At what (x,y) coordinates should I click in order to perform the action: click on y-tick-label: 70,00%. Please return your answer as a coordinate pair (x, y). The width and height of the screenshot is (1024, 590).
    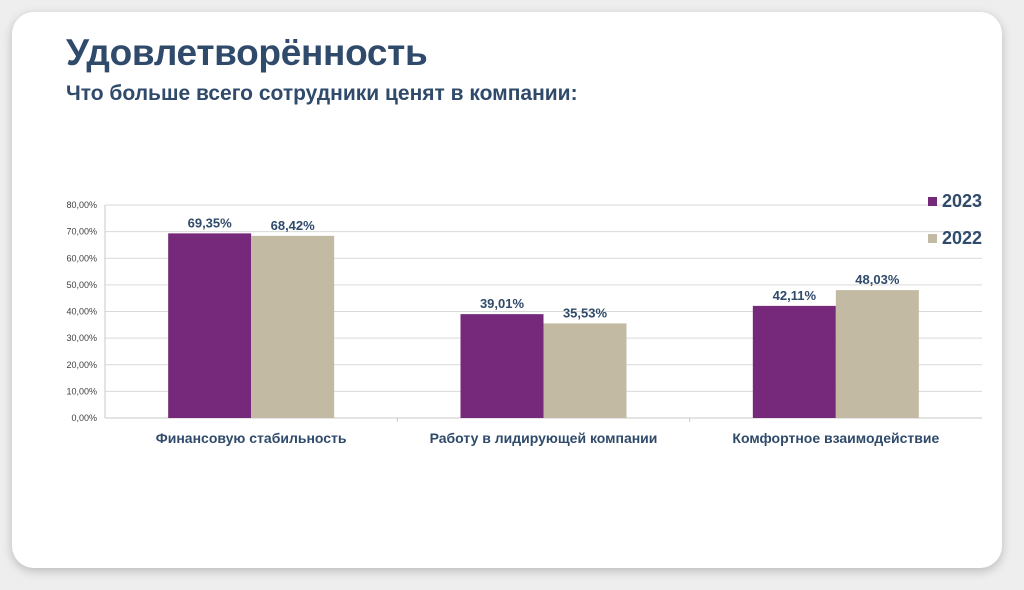
    Looking at the image, I should click on (81, 232).